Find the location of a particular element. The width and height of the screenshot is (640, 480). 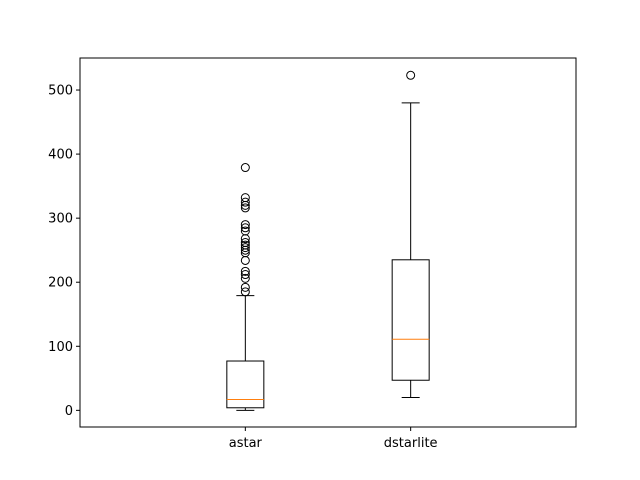

box-dstarlite is located at coordinates (410, 320).